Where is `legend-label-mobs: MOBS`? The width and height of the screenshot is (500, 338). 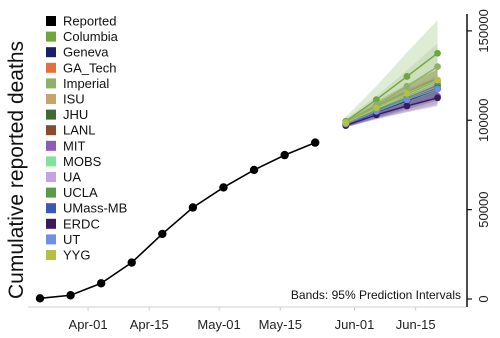 legend-label-mobs: MOBS is located at coordinates (82, 161).